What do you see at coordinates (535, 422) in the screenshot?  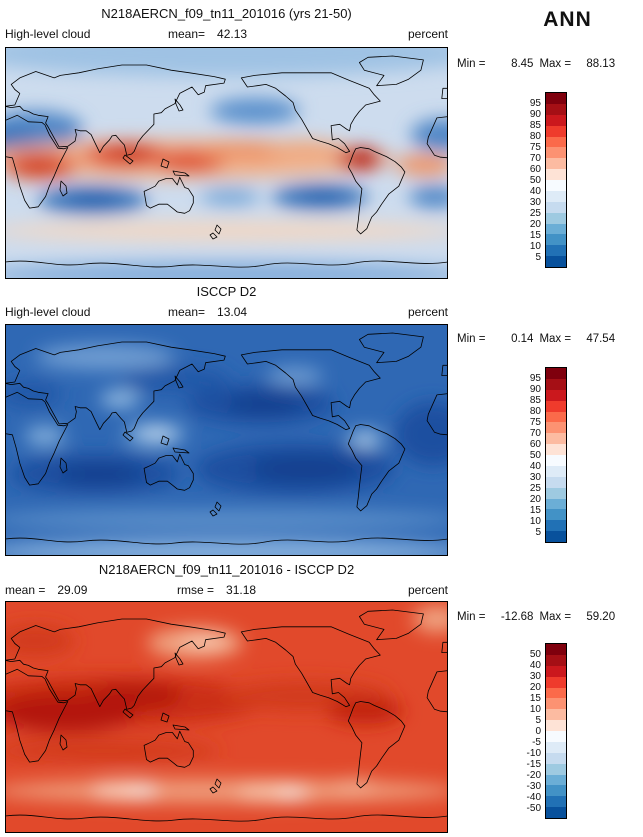 I see `colorbar-tick-label: 75` at bounding box center [535, 422].